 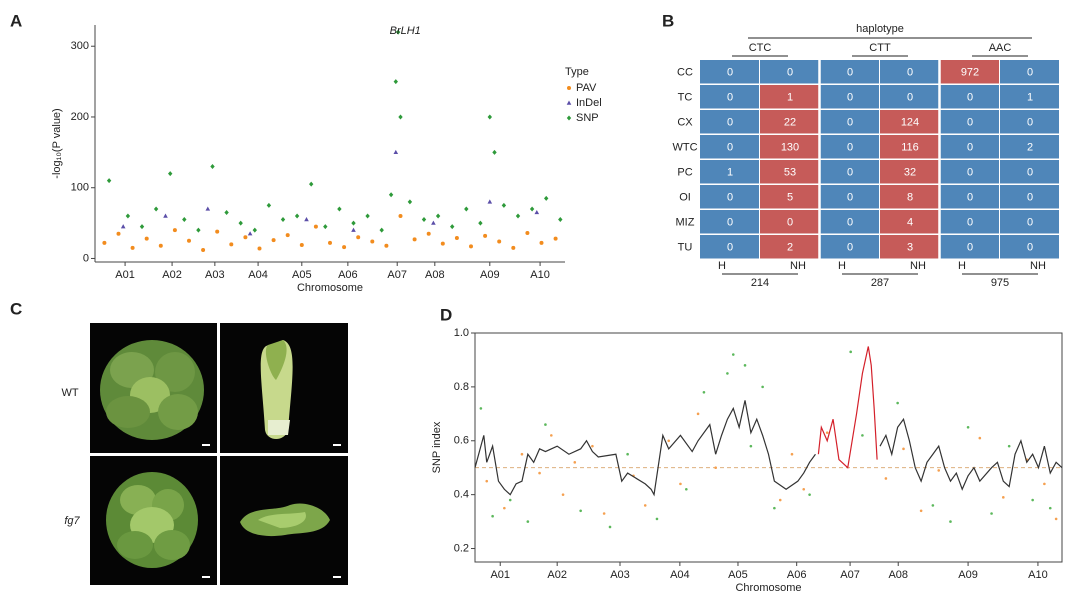 What do you see at coordinates (685, 247) in the screenshot?
I see `row-label: TU` at bounding box center [685, 247].